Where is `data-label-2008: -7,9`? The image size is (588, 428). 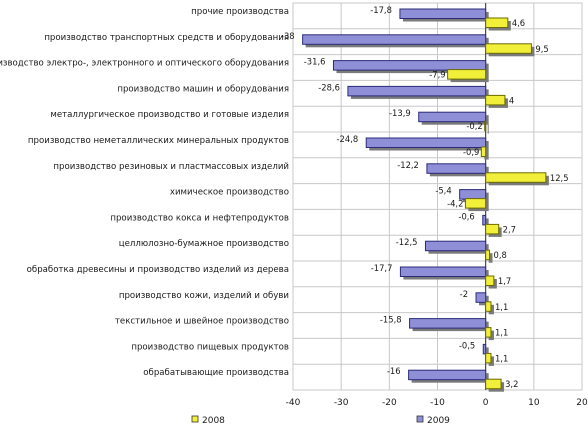 data-label-2008: -7,9 is located at coordinates (437, 75).